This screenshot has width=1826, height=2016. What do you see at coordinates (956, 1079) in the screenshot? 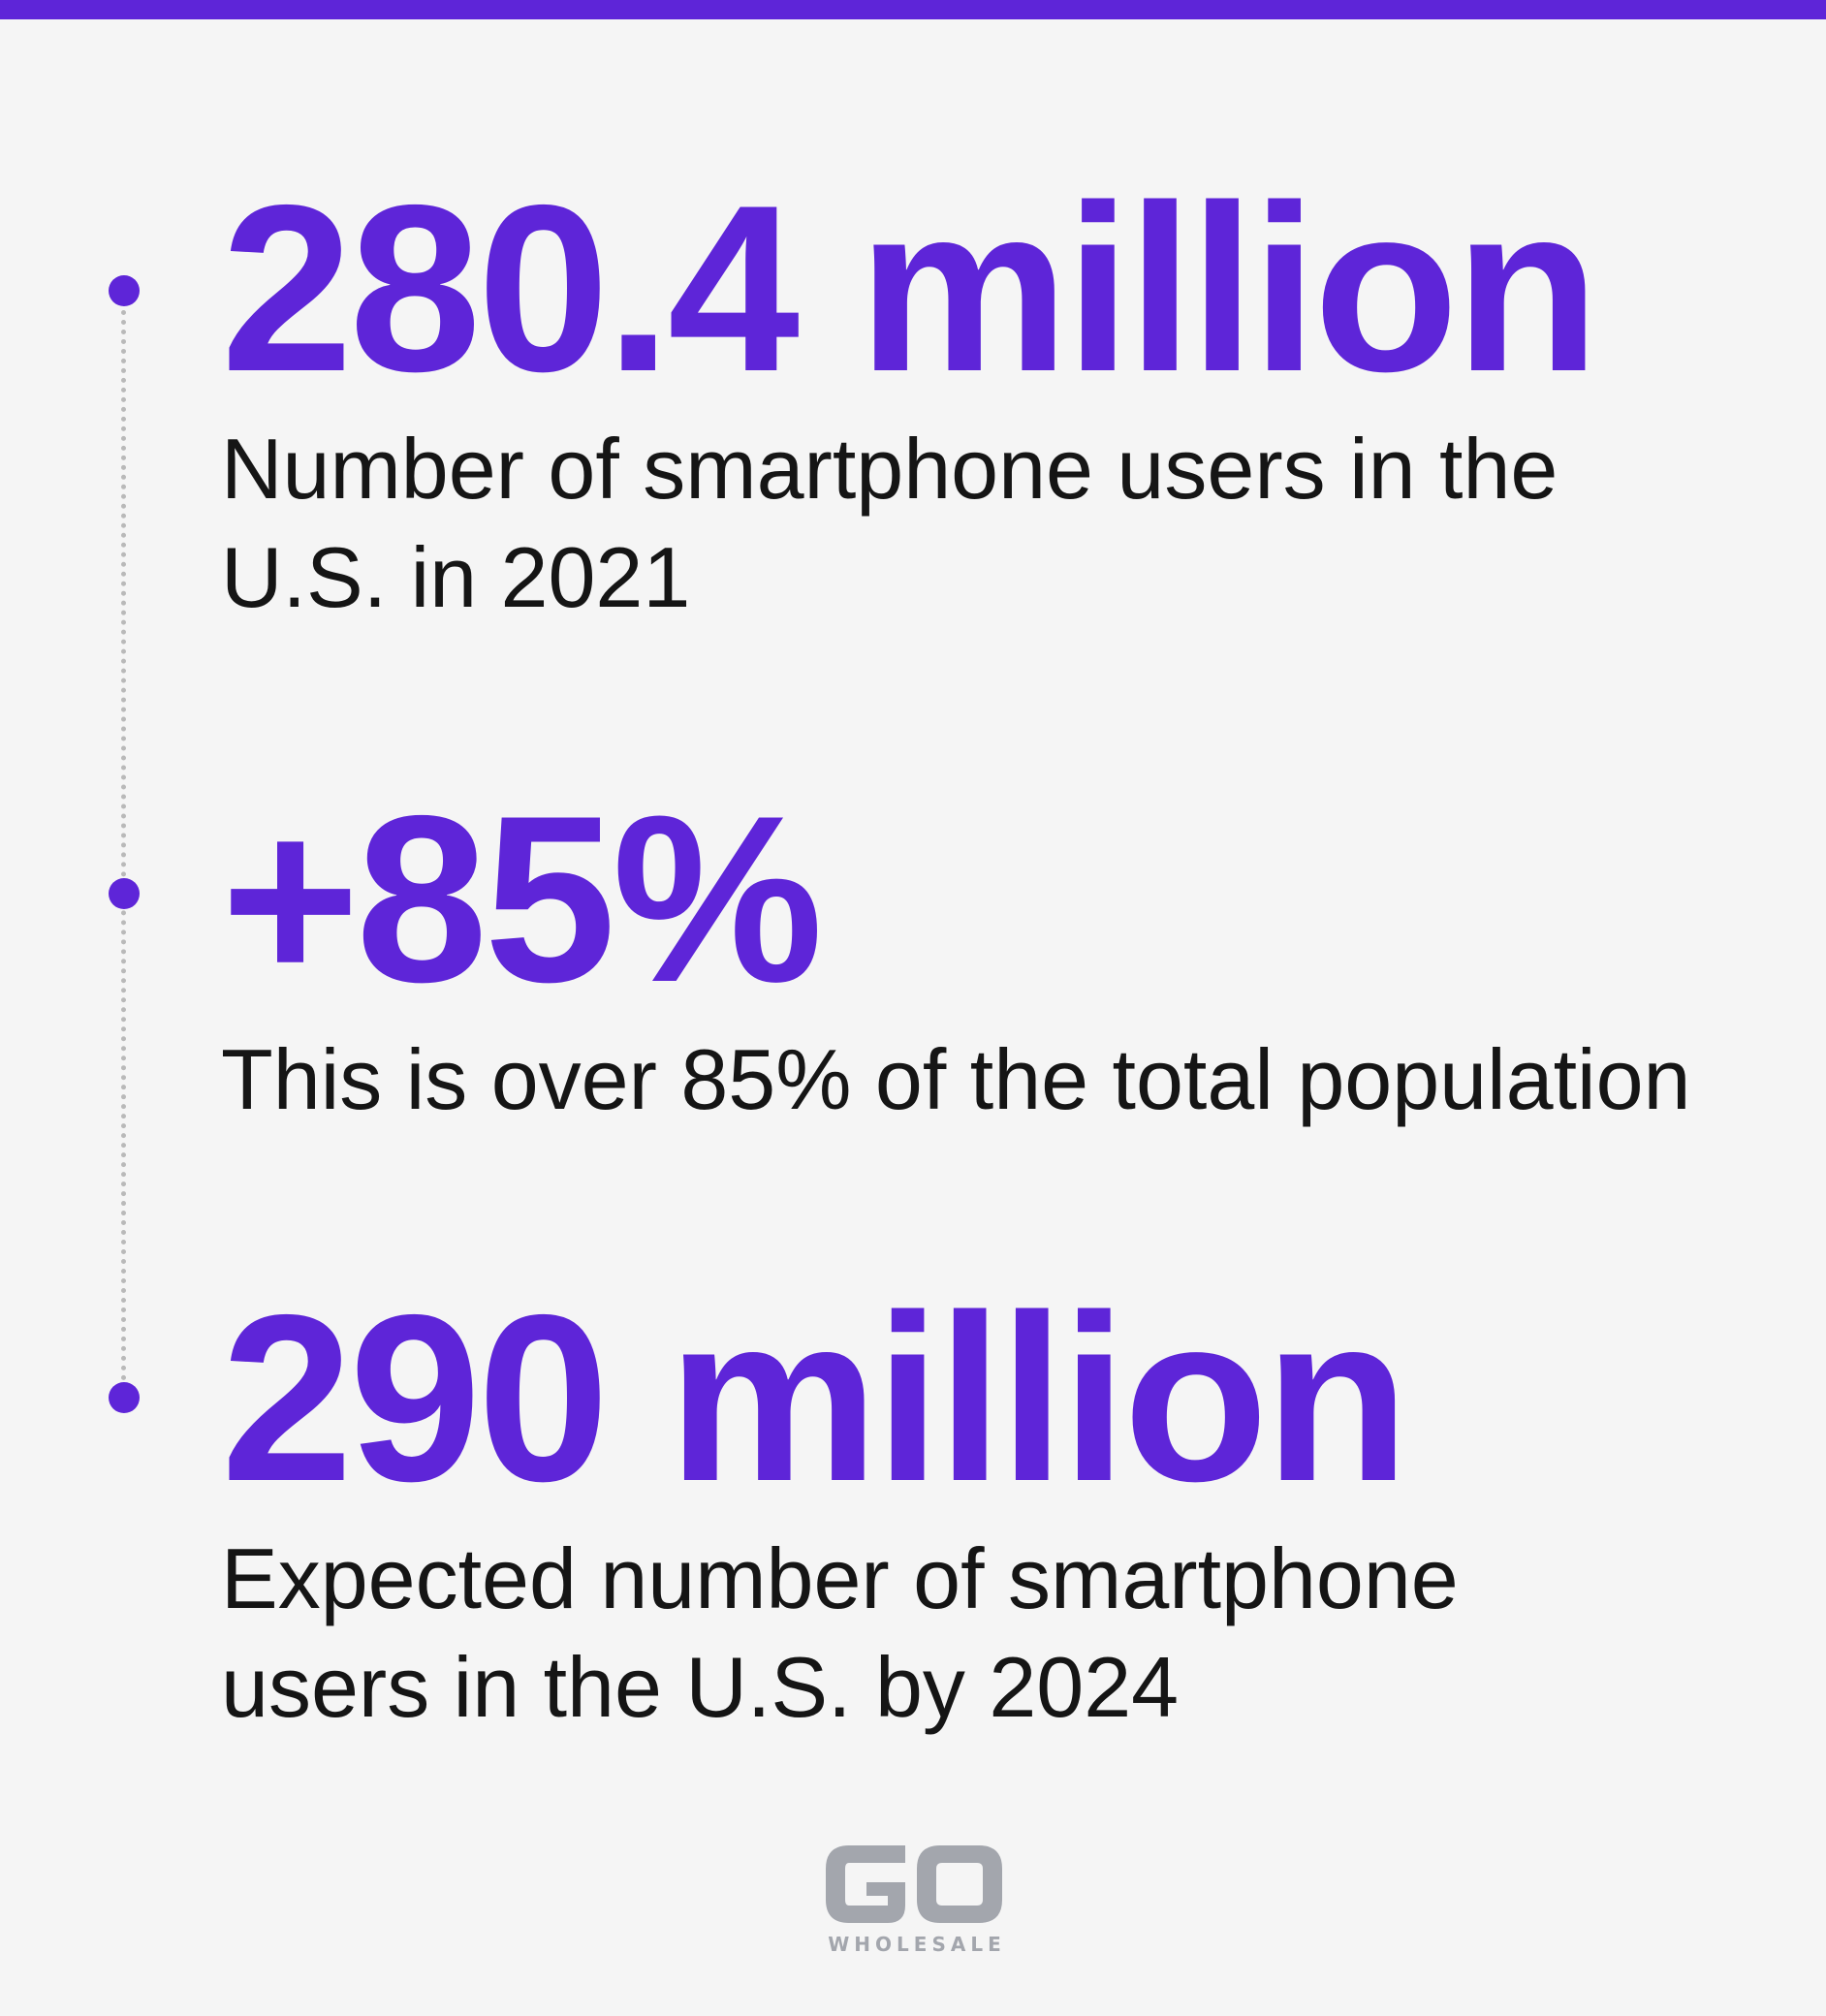
I see `stat-description: This is over 85% of the total population` at bounding box center [956, 1079].